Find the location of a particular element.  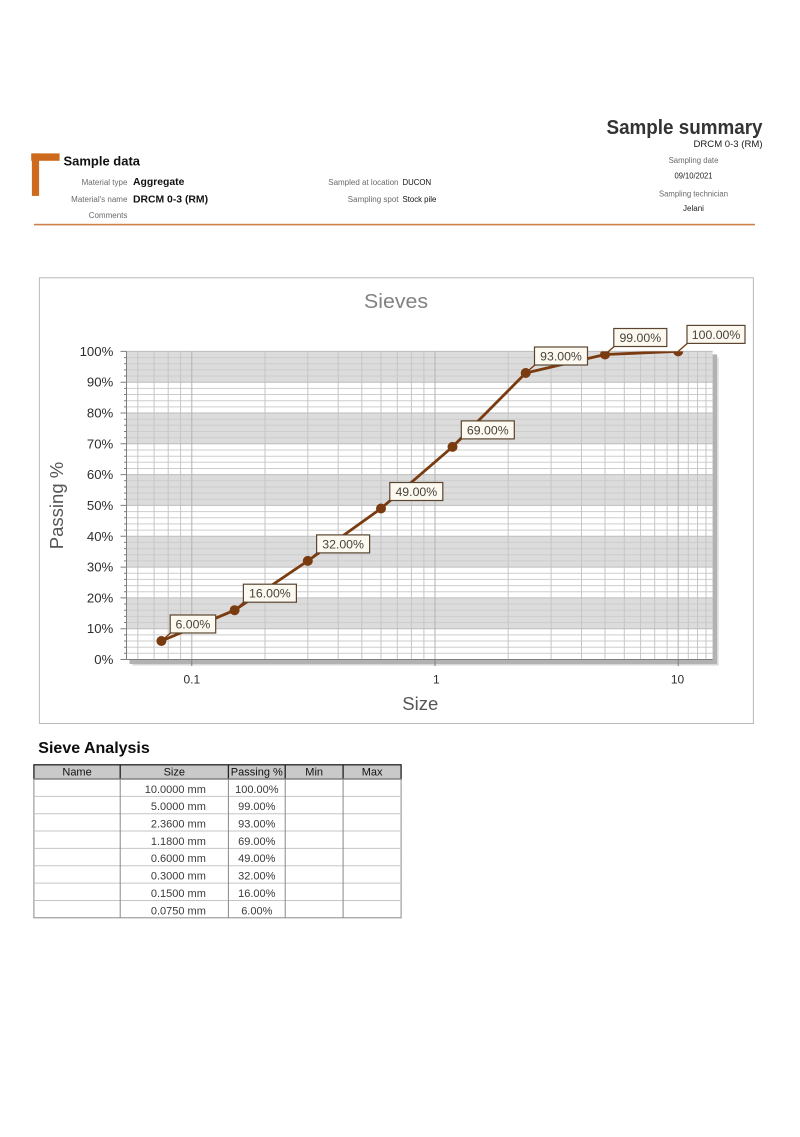

svg-text: 100% is located at coordinates (97, 351).